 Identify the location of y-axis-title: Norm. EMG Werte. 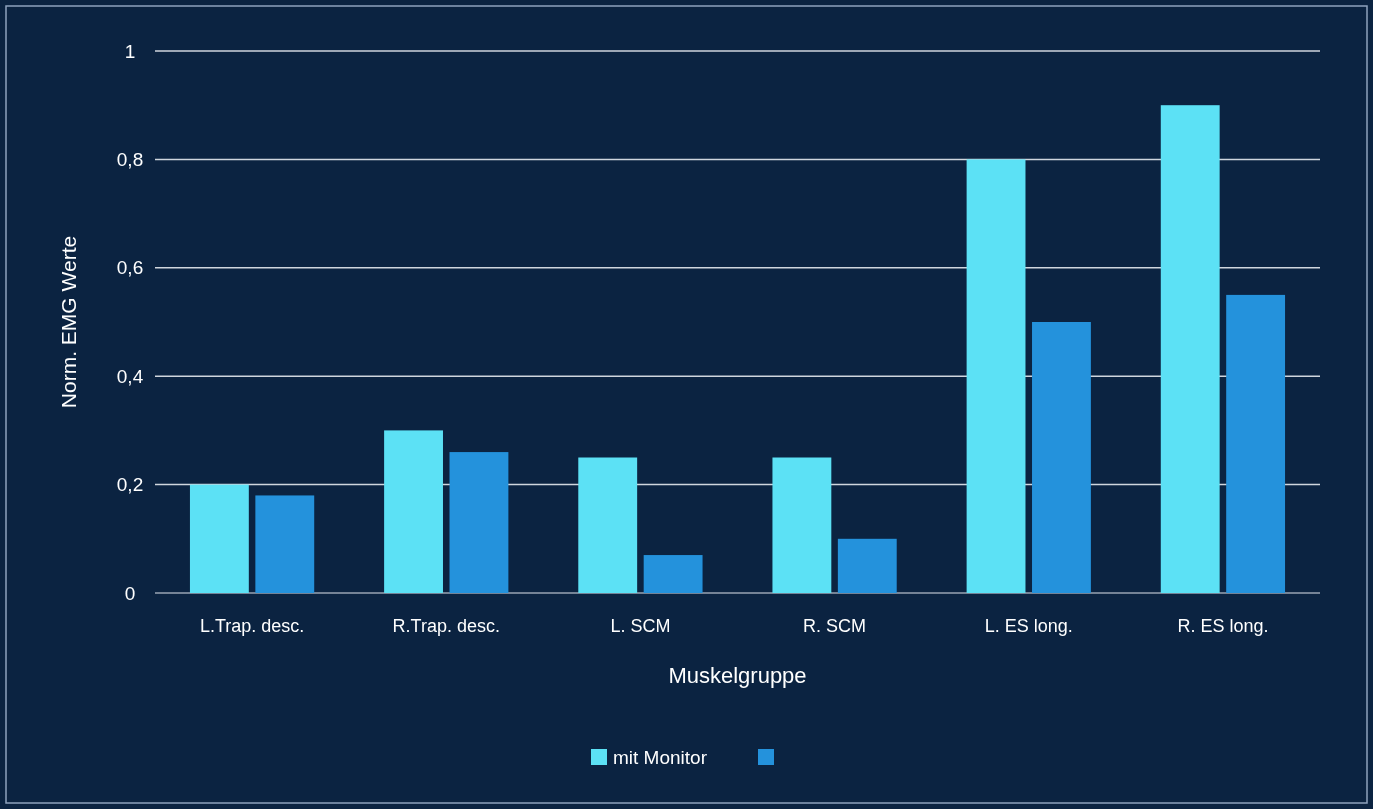
(68, 322).